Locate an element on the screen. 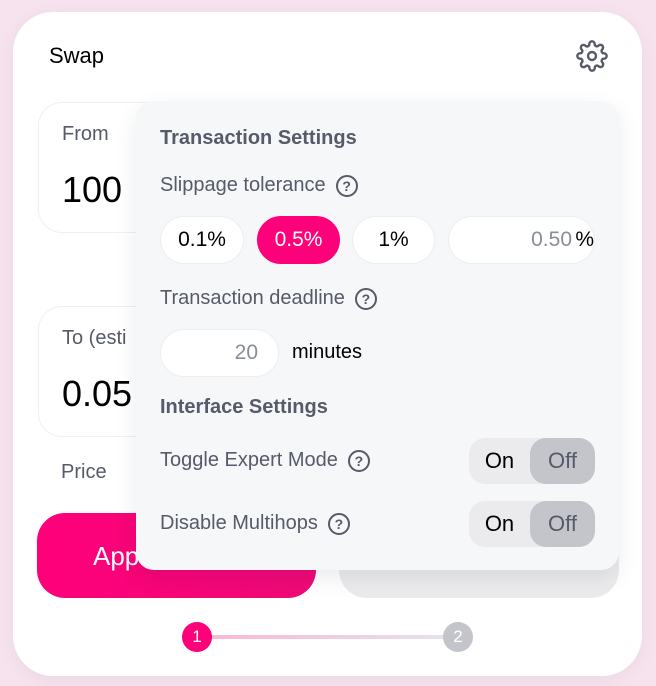 This screenshot has height=686, width=656. slippage-input: 0.50% is located at coordinates (521, 240).